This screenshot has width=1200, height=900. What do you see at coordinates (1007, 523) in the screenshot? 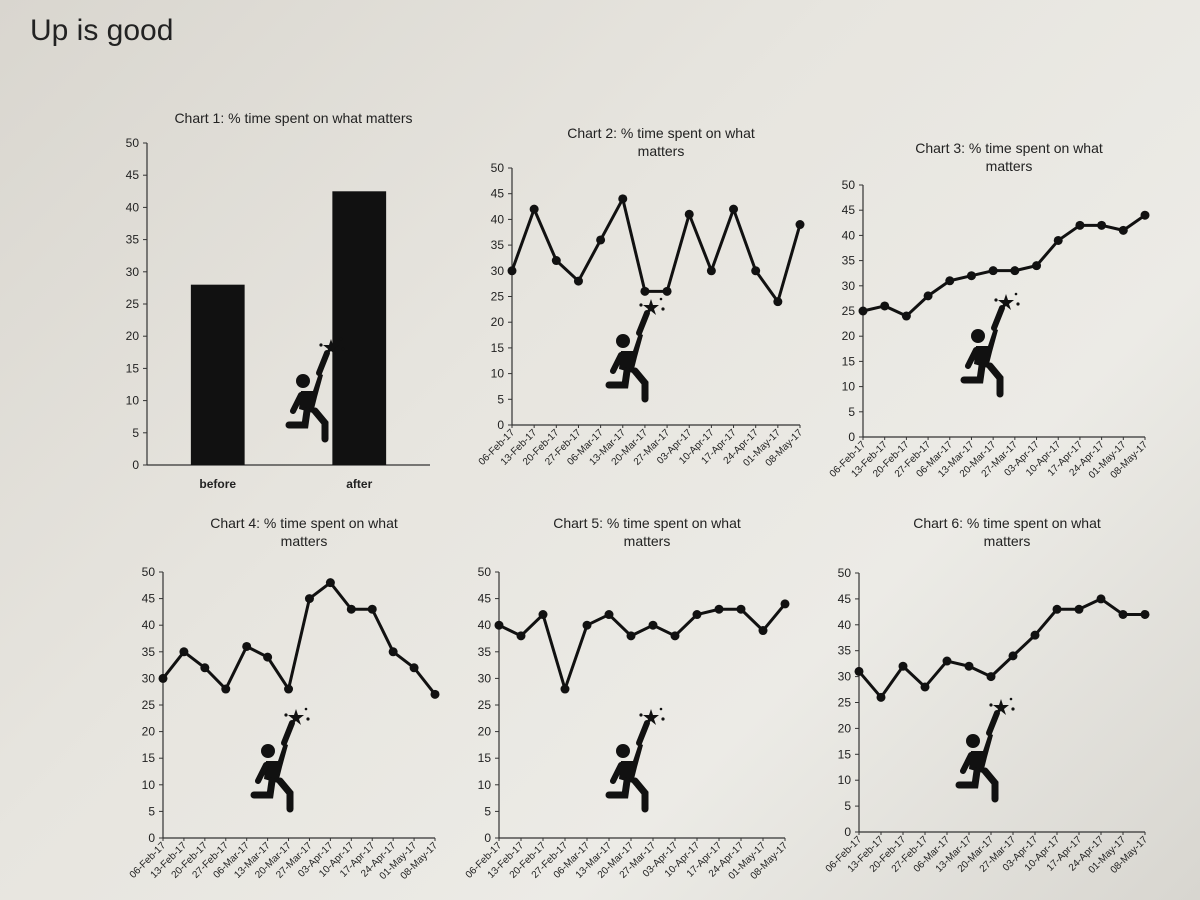
I see `chart-title: Chart 6: % time spent on what` at bounding box center [1007, 523].